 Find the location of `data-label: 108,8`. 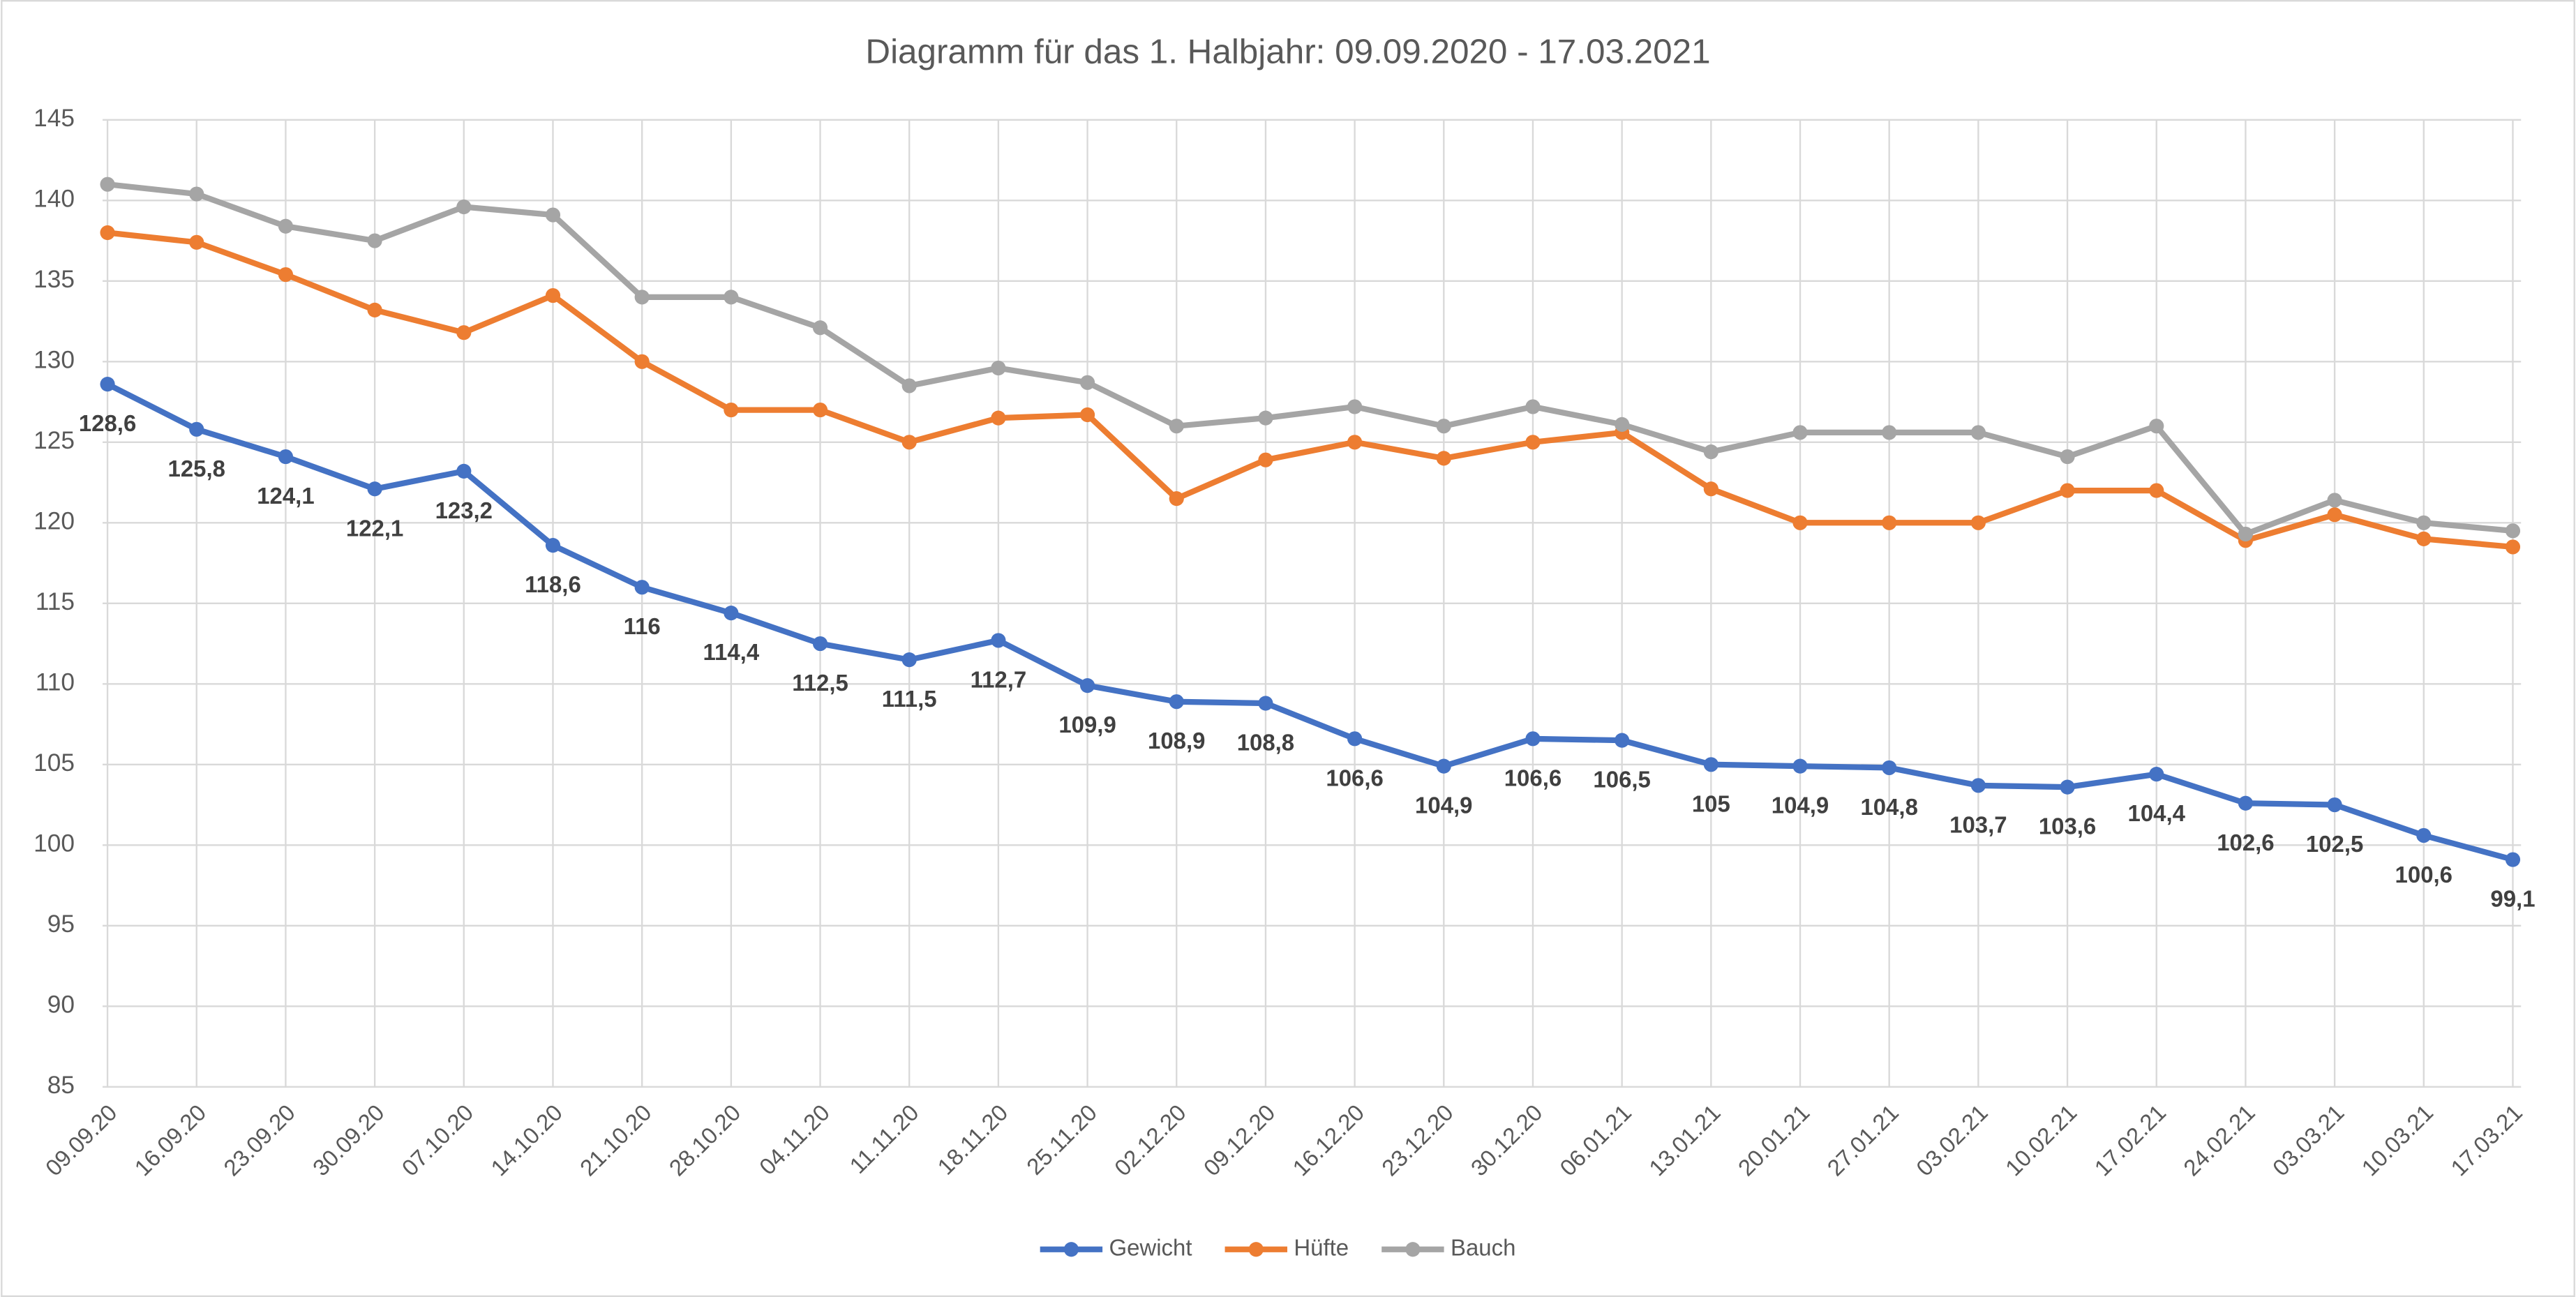

data-label: 108,8 is located at coordinates (1265, 743).